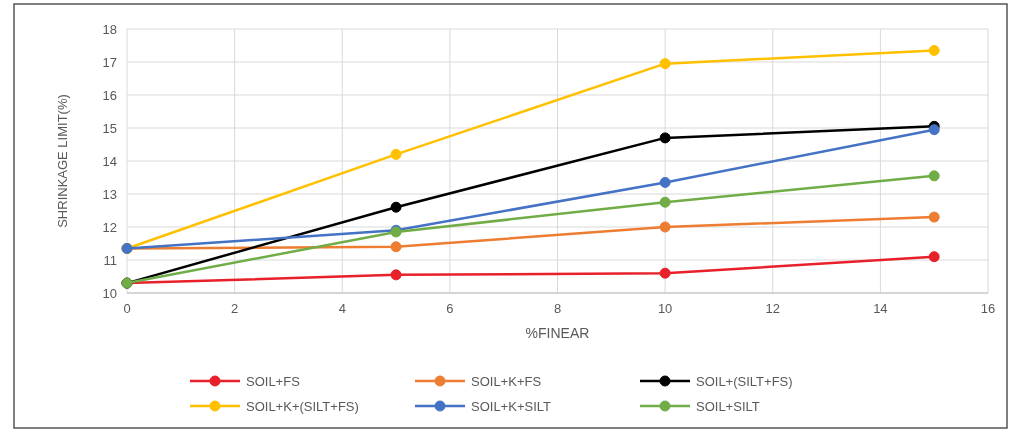 Image resolution: width=1021 pixels, height=435 pixels. What do you see at coordinates (772, 308) in the screenshot?
I see `x-tick-label: 12` at bounding box center [772, 308].